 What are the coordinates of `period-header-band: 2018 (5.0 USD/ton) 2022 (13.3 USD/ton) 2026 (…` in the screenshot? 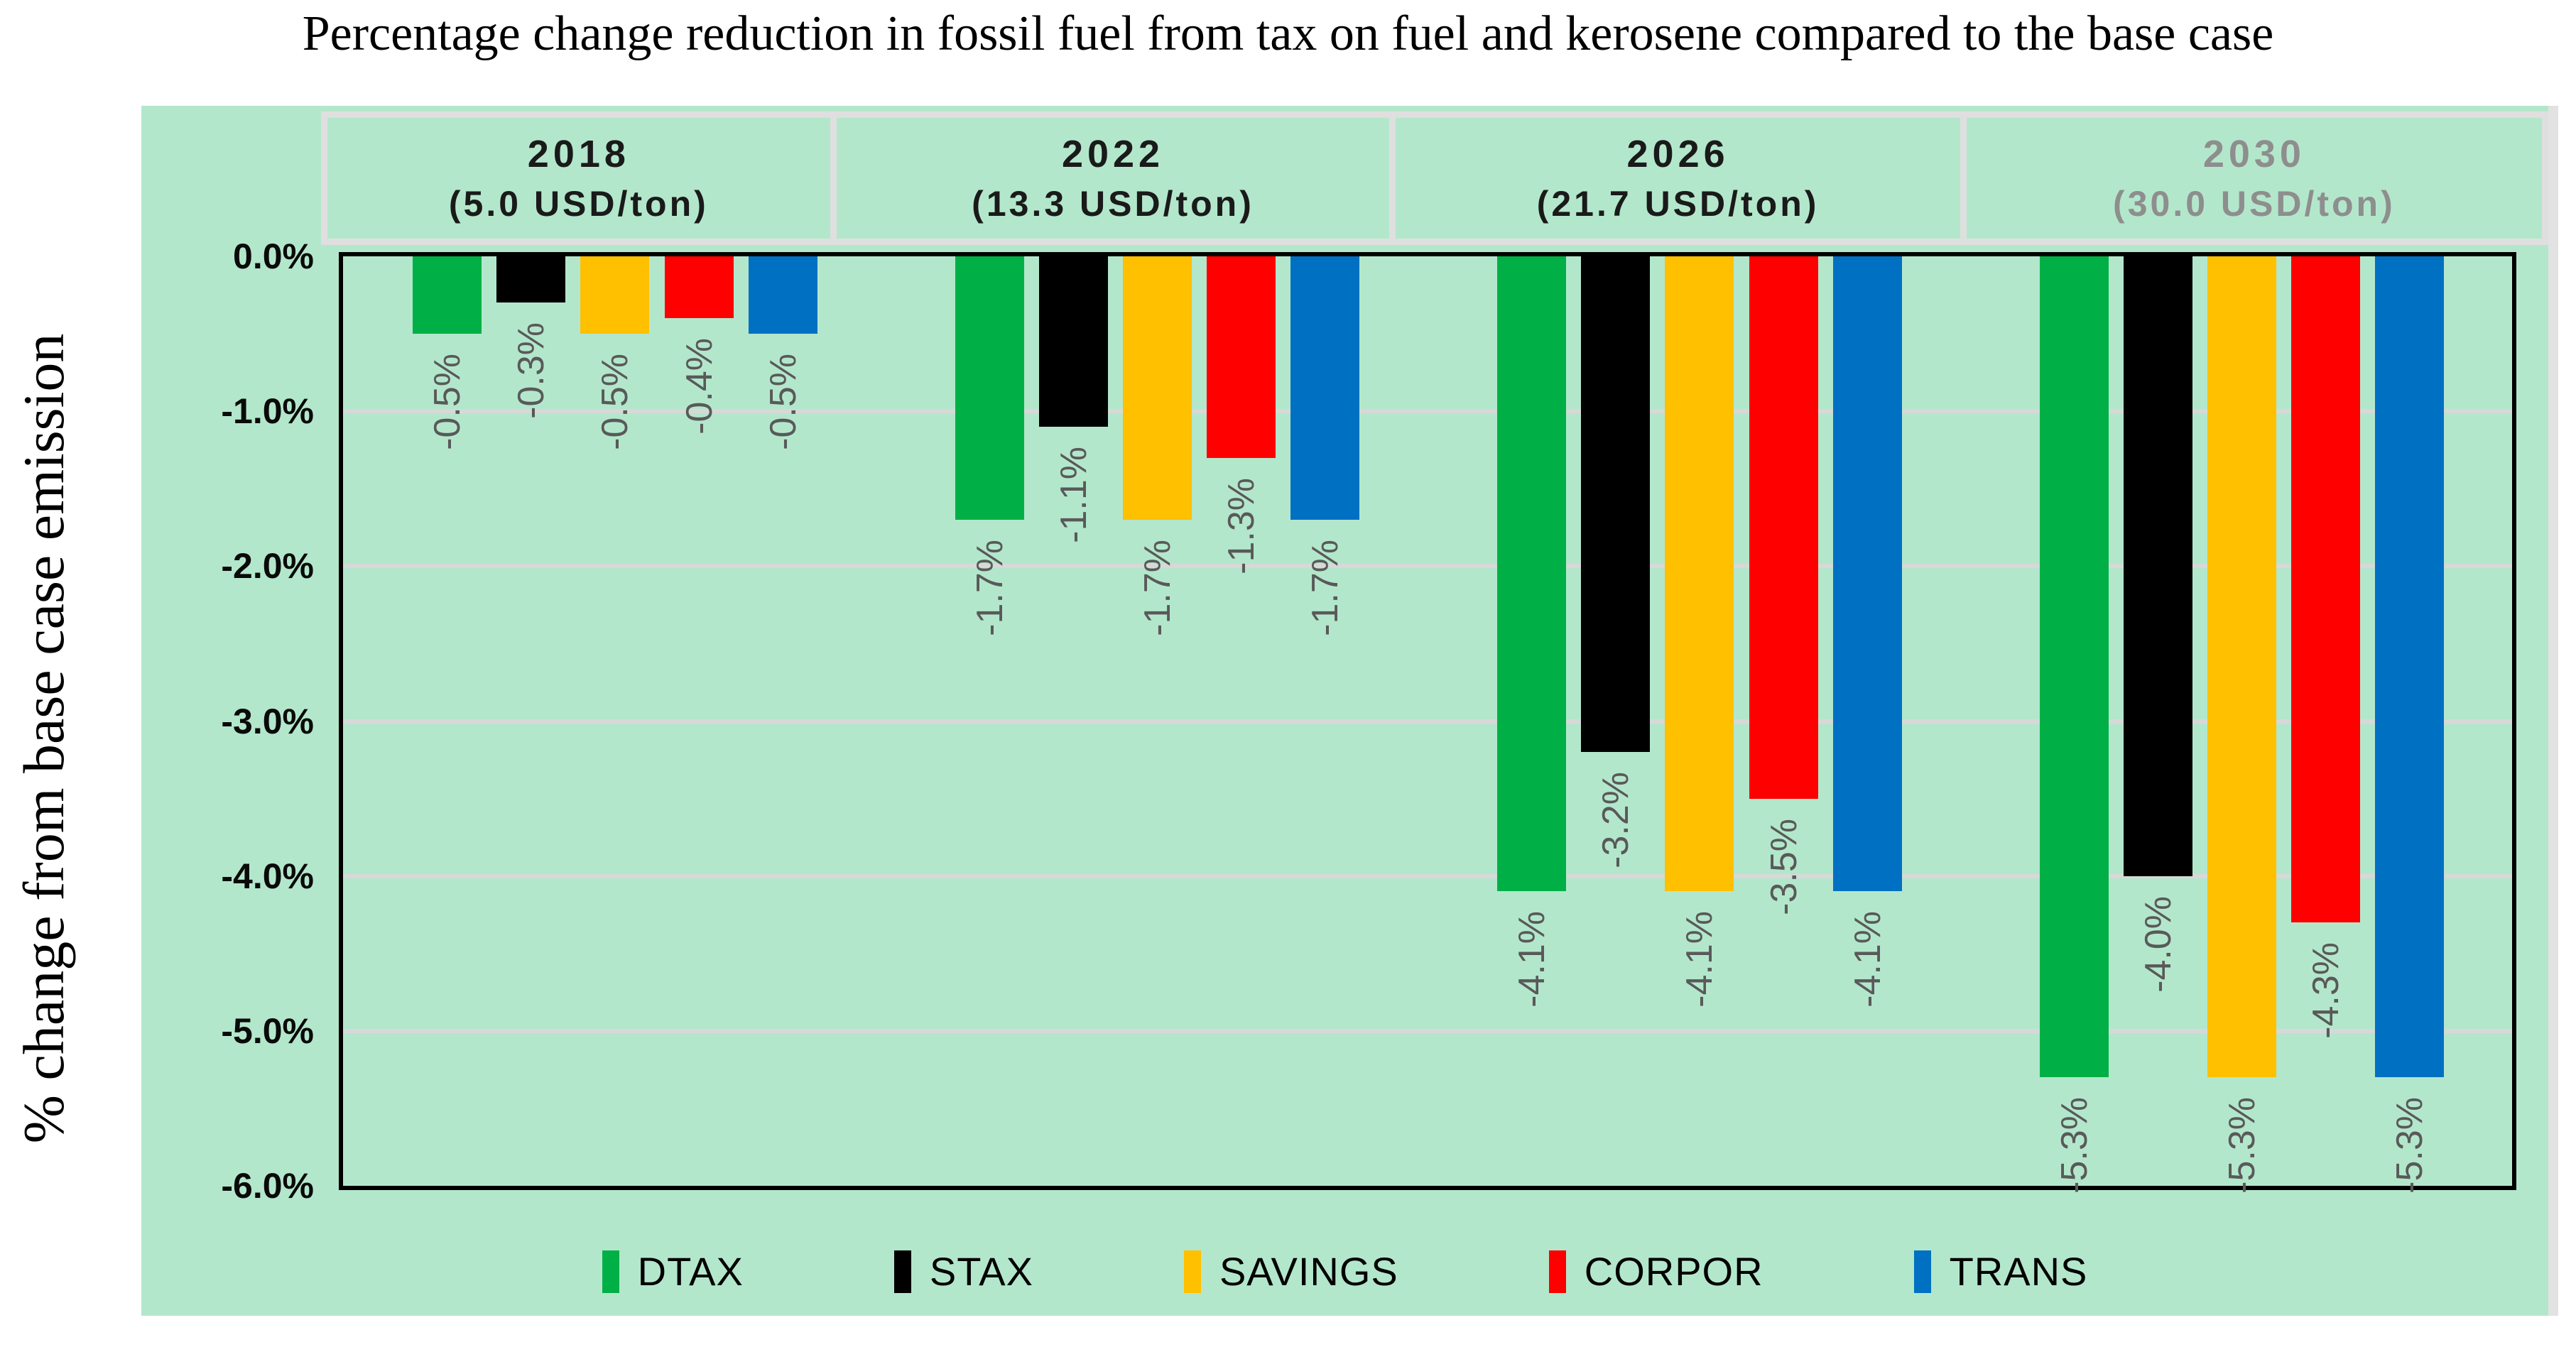 It's located at (1434, 178).